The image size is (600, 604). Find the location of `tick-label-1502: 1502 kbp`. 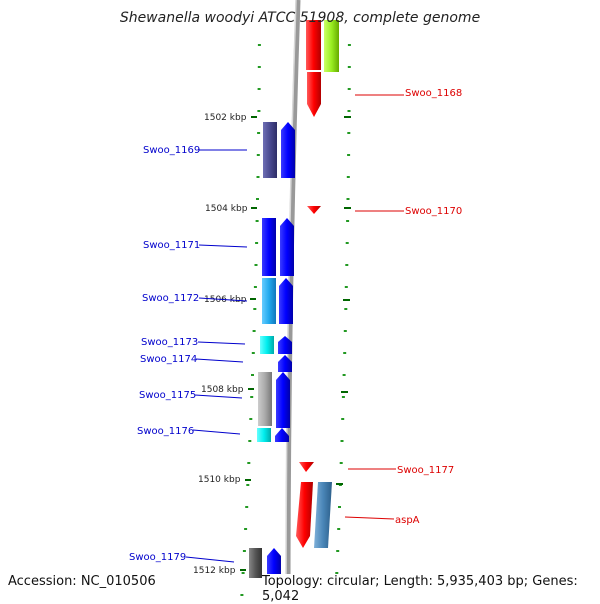

tick-label-1502: 1502 kbp is located at coordinates (225, 118).